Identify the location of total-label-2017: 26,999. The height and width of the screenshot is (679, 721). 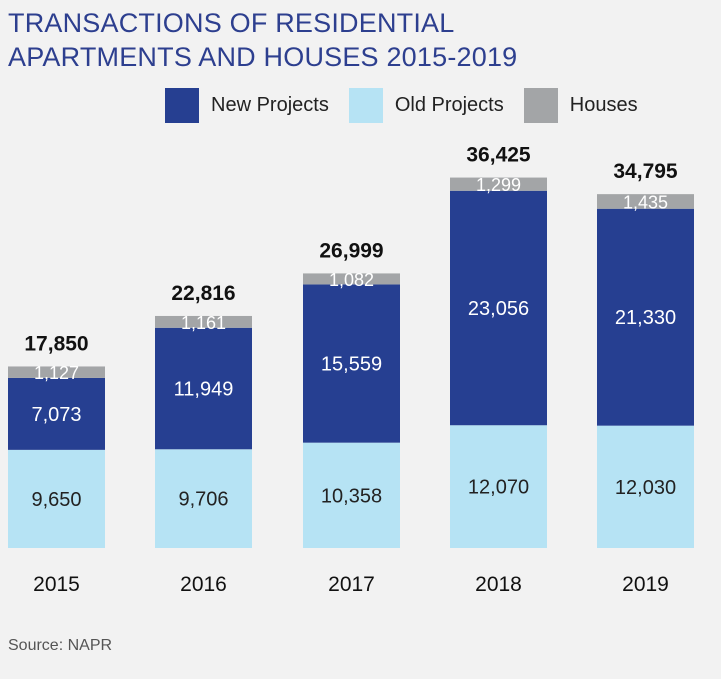
(351, 250).